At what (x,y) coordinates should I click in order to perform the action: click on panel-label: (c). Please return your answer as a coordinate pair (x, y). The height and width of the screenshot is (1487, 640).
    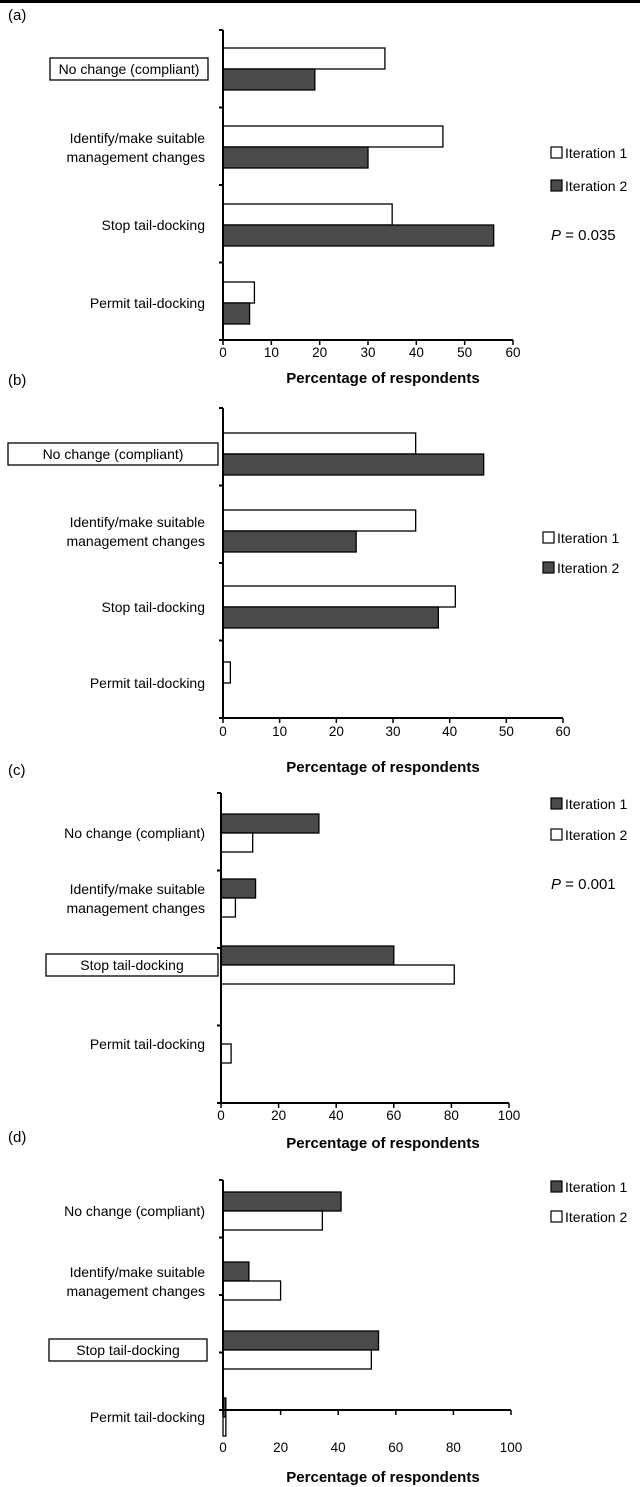
    Looking at the image, I should click on (17, 770).